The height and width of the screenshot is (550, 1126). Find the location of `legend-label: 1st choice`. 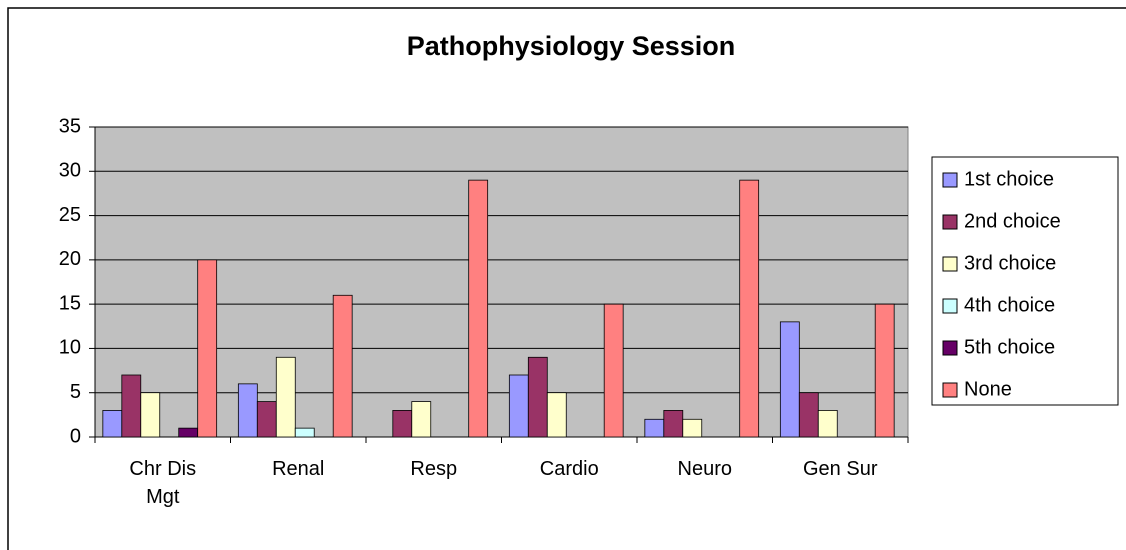

legend-label: 1st choice is located at coordinates (1009, 179).